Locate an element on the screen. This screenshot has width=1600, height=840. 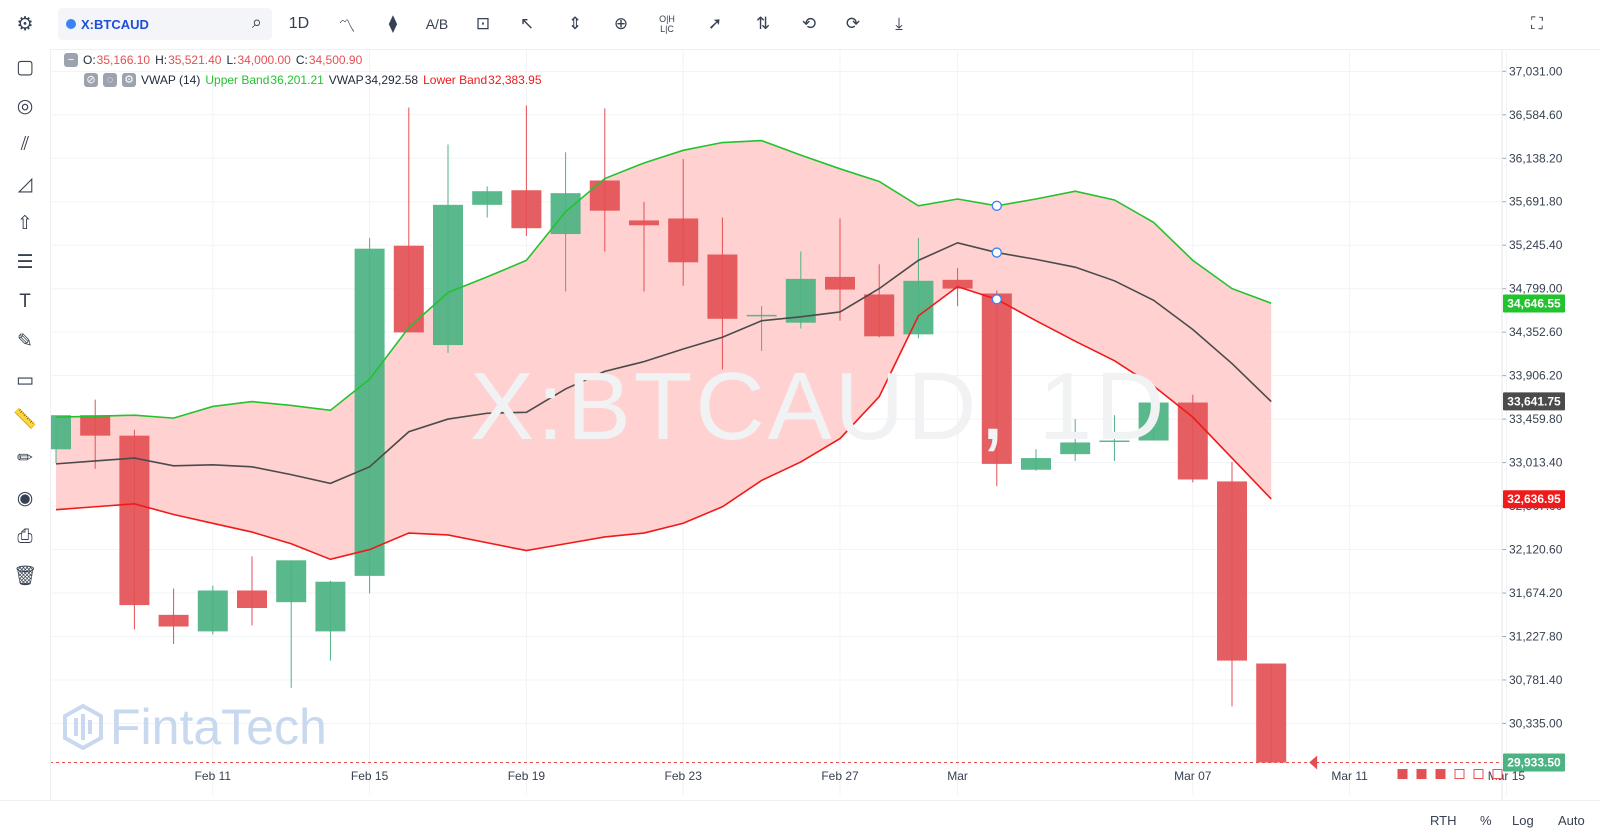
x-tick-label: Mar is located at coordinates (957, 776).